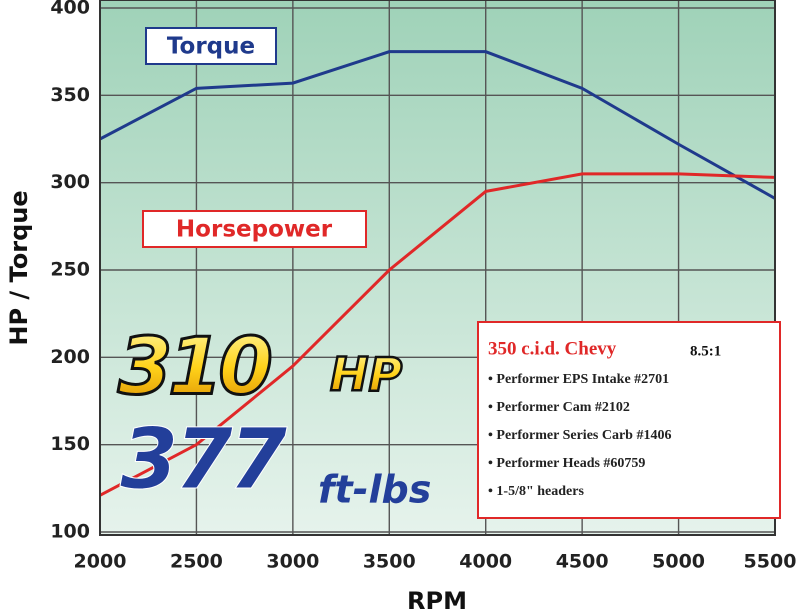 The width and height of the screenshot is (800, 614). I want to click on y-tick-label: 300, so click(70, 182).